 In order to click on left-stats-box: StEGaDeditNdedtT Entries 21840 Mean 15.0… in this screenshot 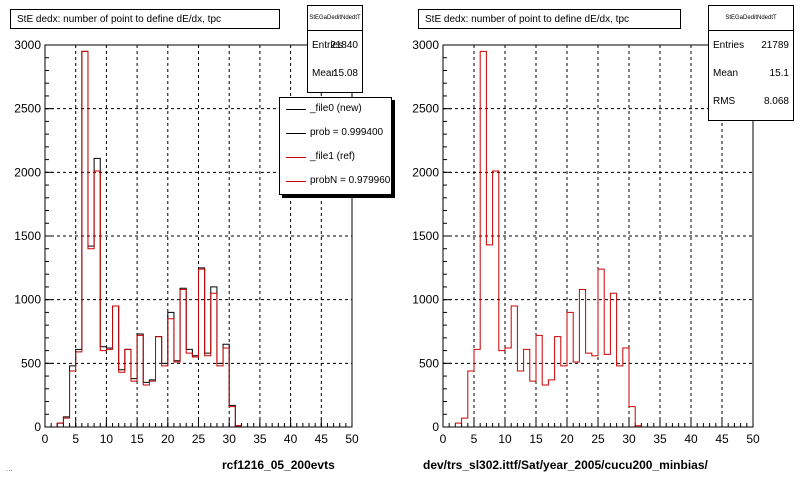, I will do `click(335, 49)`.